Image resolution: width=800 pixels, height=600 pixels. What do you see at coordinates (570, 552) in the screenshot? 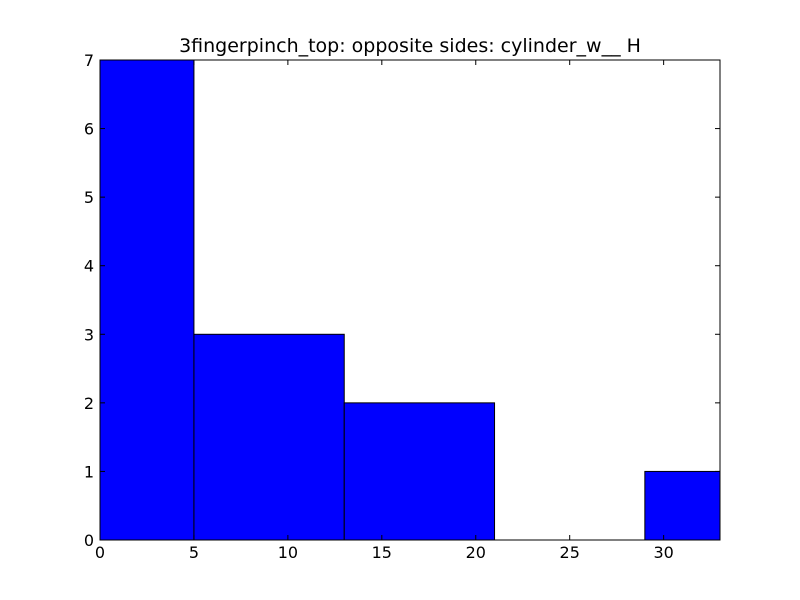
I see `x-tick-label-5: 25` at bounding box center [570, 552].